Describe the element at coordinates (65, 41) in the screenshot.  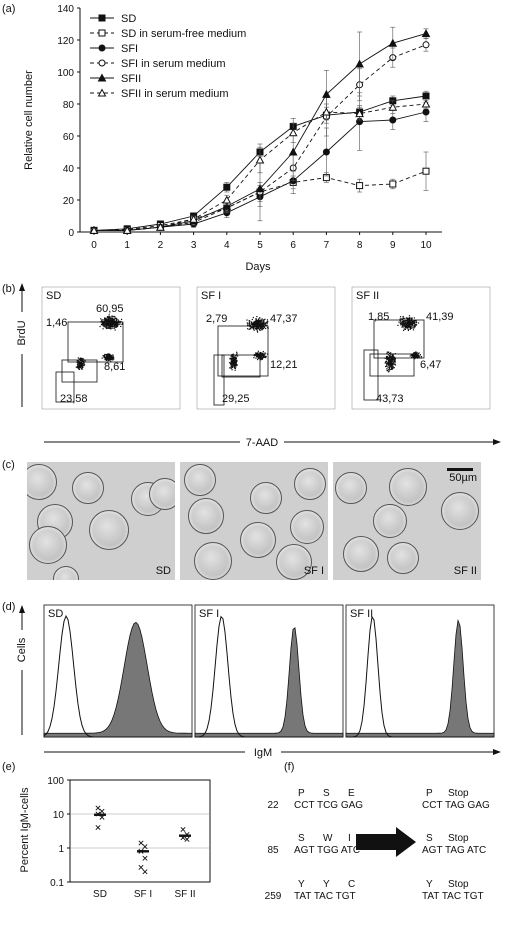
I see `y-tick-label: 120` at that location.